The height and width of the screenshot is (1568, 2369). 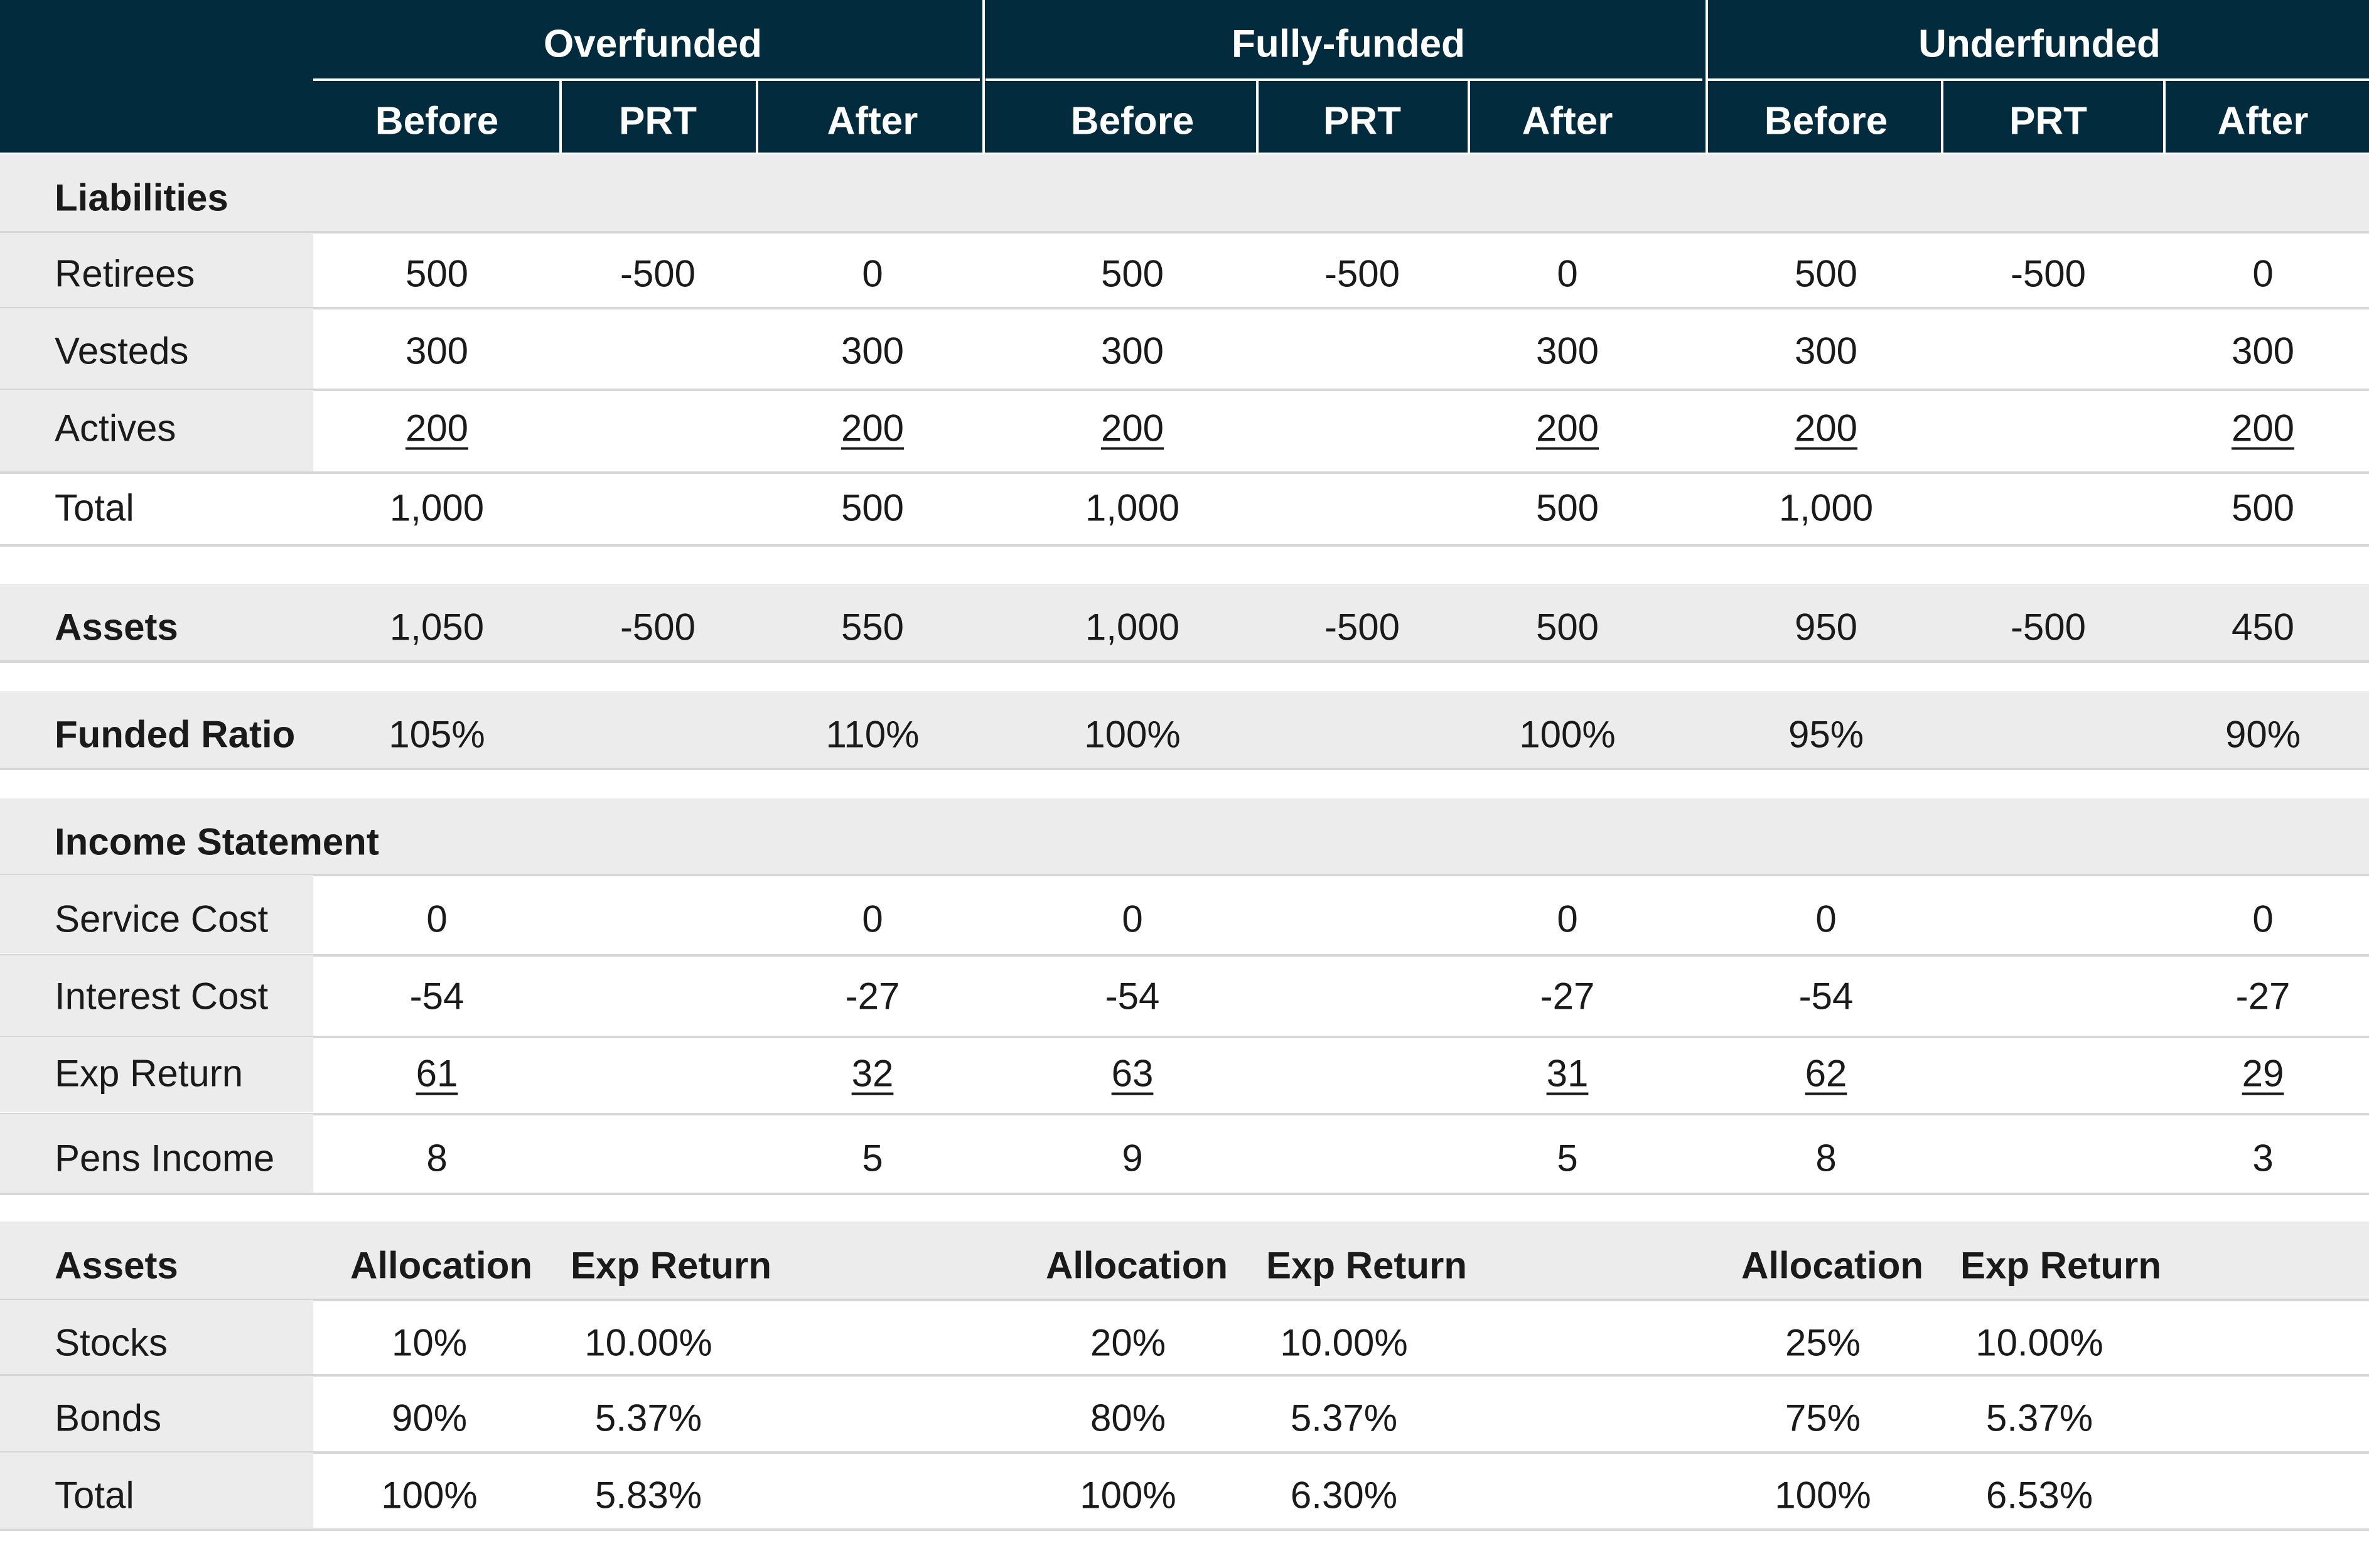 I want to click on section-band-funded-ratio, so click(x=1184, y=729).